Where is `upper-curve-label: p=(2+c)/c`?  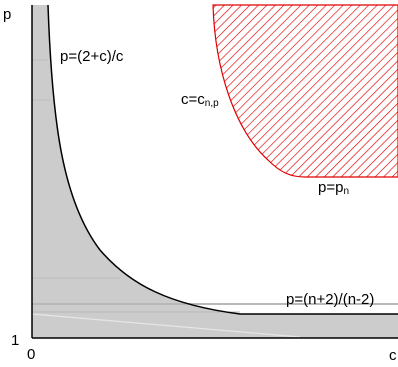 upper-curve-label: p=(2+c)/c is located at coordinates (92, 56).